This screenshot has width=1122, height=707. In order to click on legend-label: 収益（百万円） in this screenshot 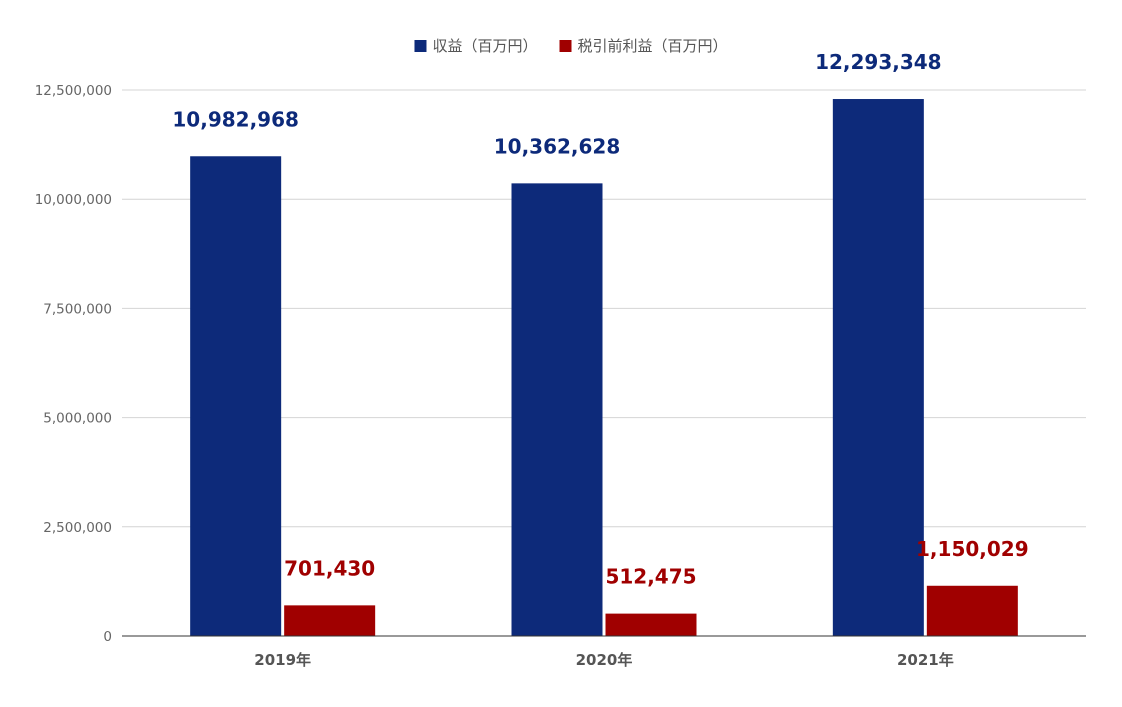, I will do `click(484, 46)`.